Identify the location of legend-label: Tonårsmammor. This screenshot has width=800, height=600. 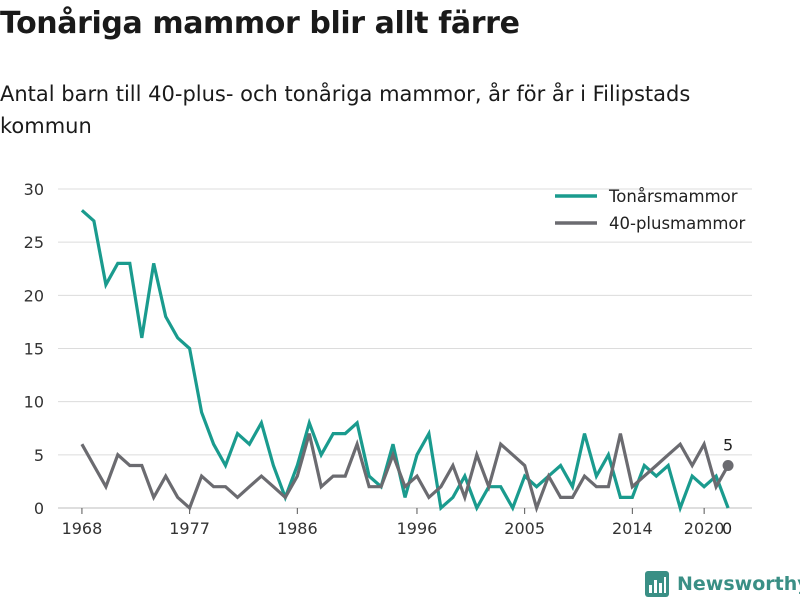
(673, 196).